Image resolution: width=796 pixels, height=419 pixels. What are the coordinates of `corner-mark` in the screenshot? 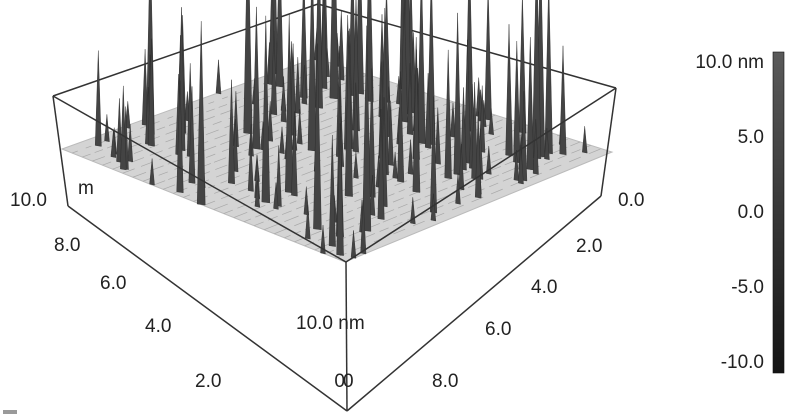 It's located at (10, 412).